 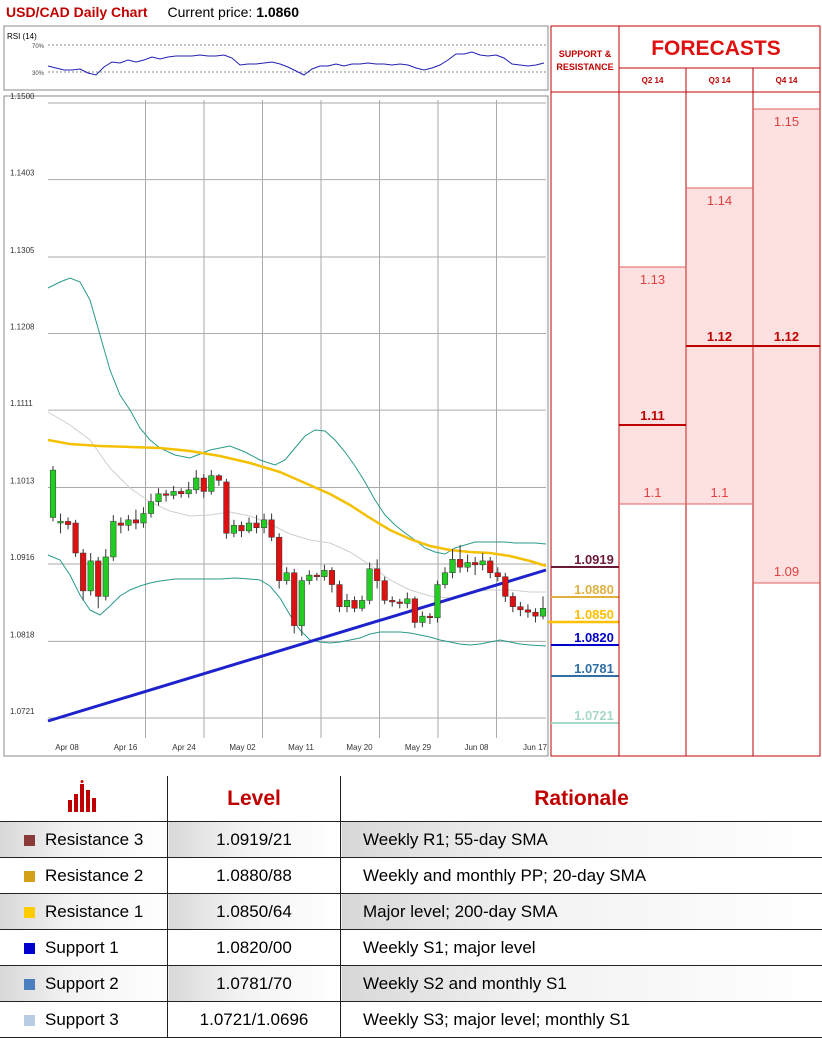 I want to click on levels-table-header: Level Rationale, so click(x=411, y=799).